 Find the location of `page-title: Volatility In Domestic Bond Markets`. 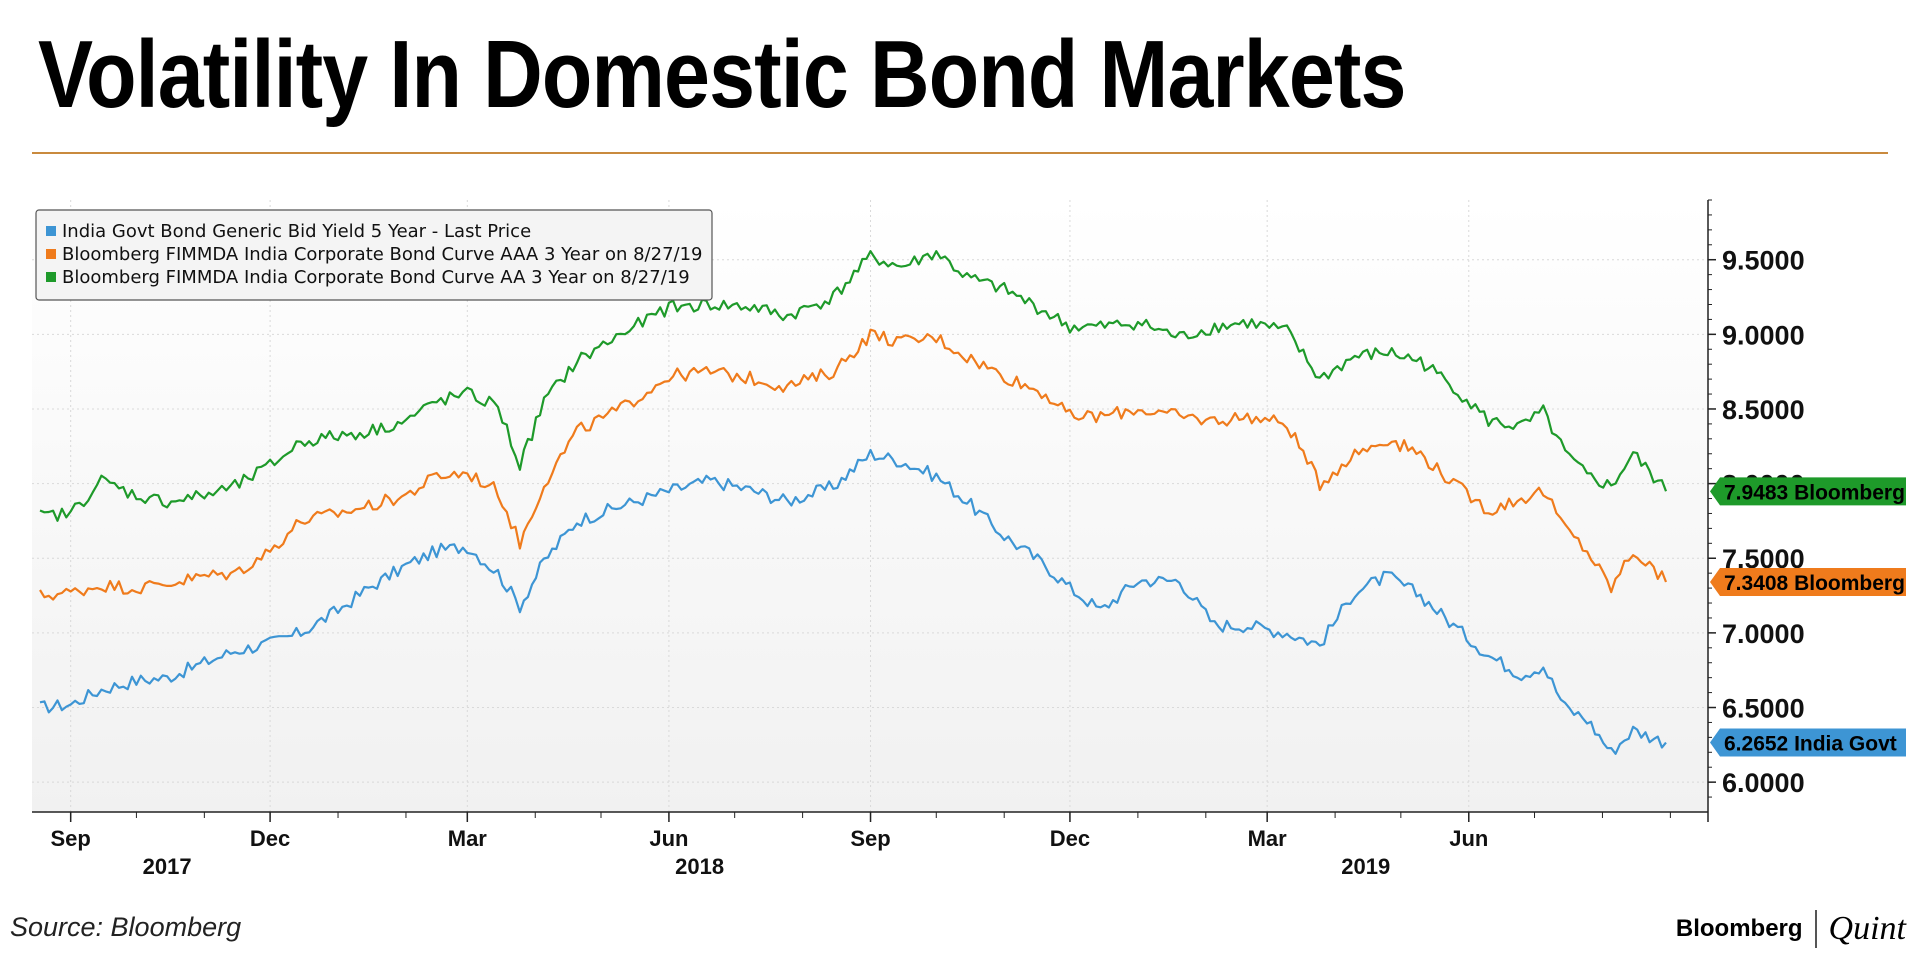

page-title: Volatility In Domestic Bond Markets is located at coordinates (722, 74).